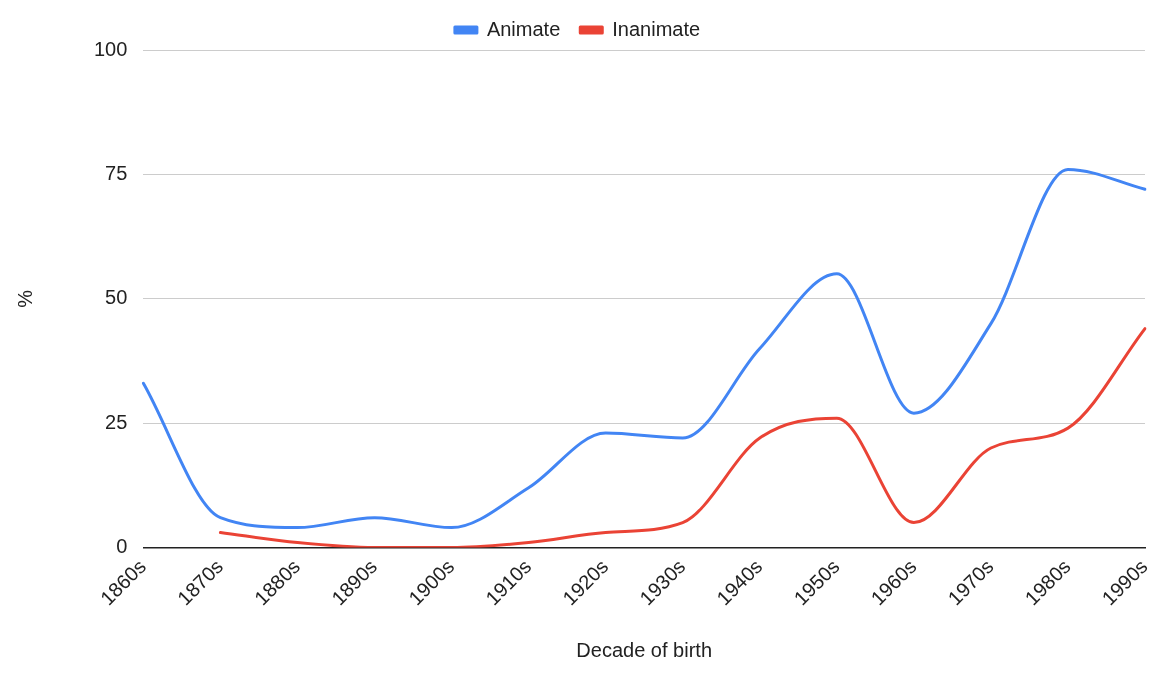 The image size is (1170, 677). Describe the element at coordinates (523, 28) in the screenshot. I see `legend-label: Animate` at that location.